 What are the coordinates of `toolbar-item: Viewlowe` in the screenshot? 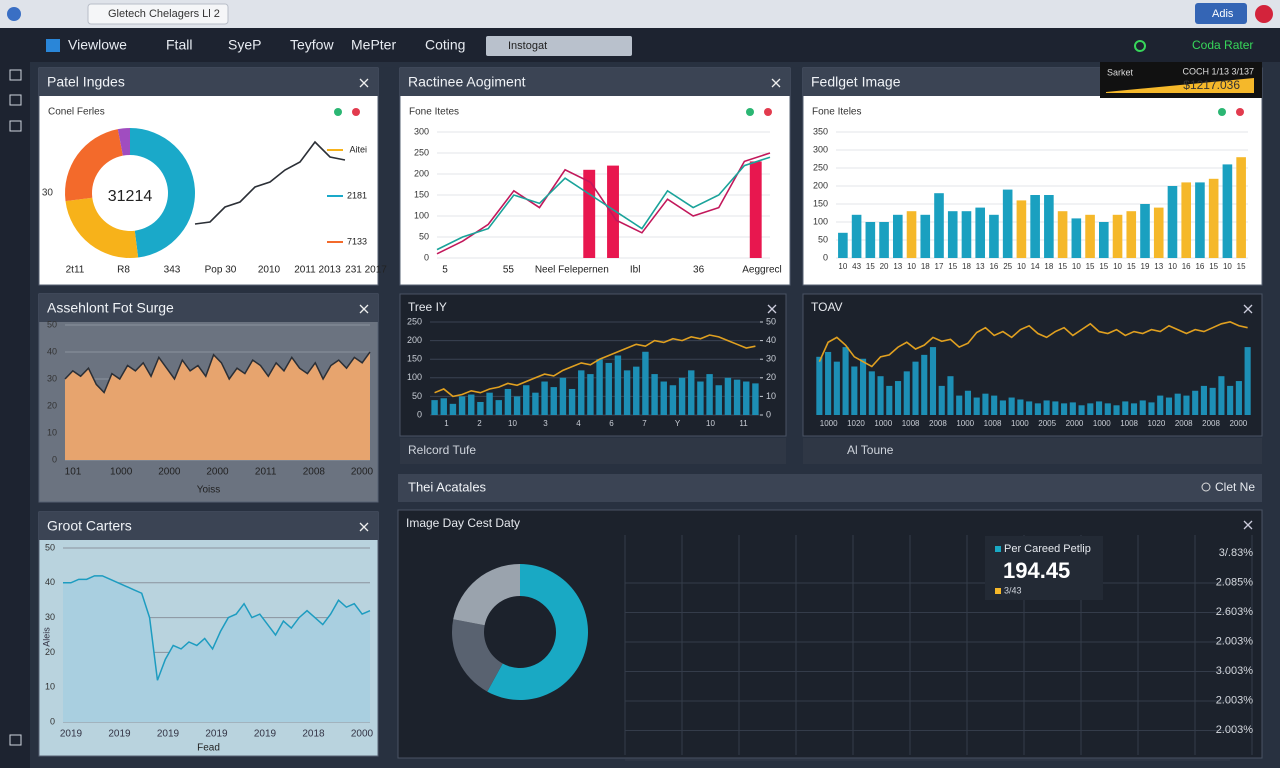 It's located at (97, 45).